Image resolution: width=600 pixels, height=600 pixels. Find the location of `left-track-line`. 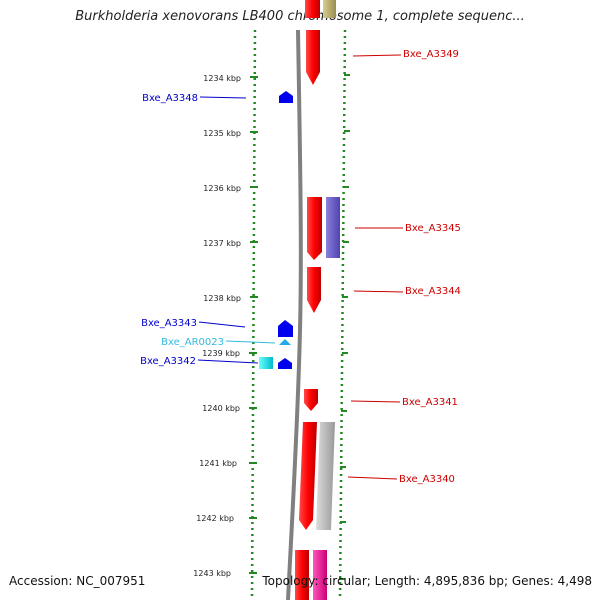

left-track-line is located at coordinates (253, 314).